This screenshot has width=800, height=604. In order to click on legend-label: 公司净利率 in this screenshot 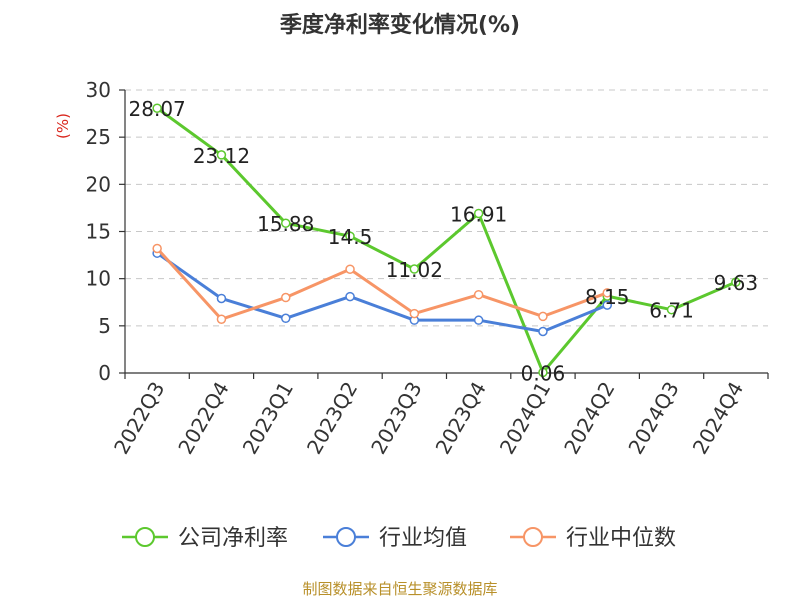, I will do `click(233, 538)`.